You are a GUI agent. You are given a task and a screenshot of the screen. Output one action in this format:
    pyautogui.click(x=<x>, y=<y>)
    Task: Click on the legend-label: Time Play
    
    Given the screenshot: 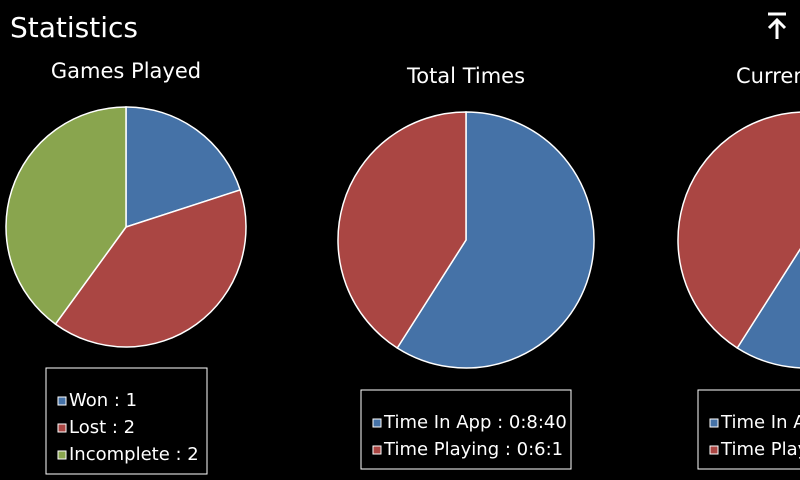 What is the action you would take?
    pyautogui.click(x=760, y=449)
    